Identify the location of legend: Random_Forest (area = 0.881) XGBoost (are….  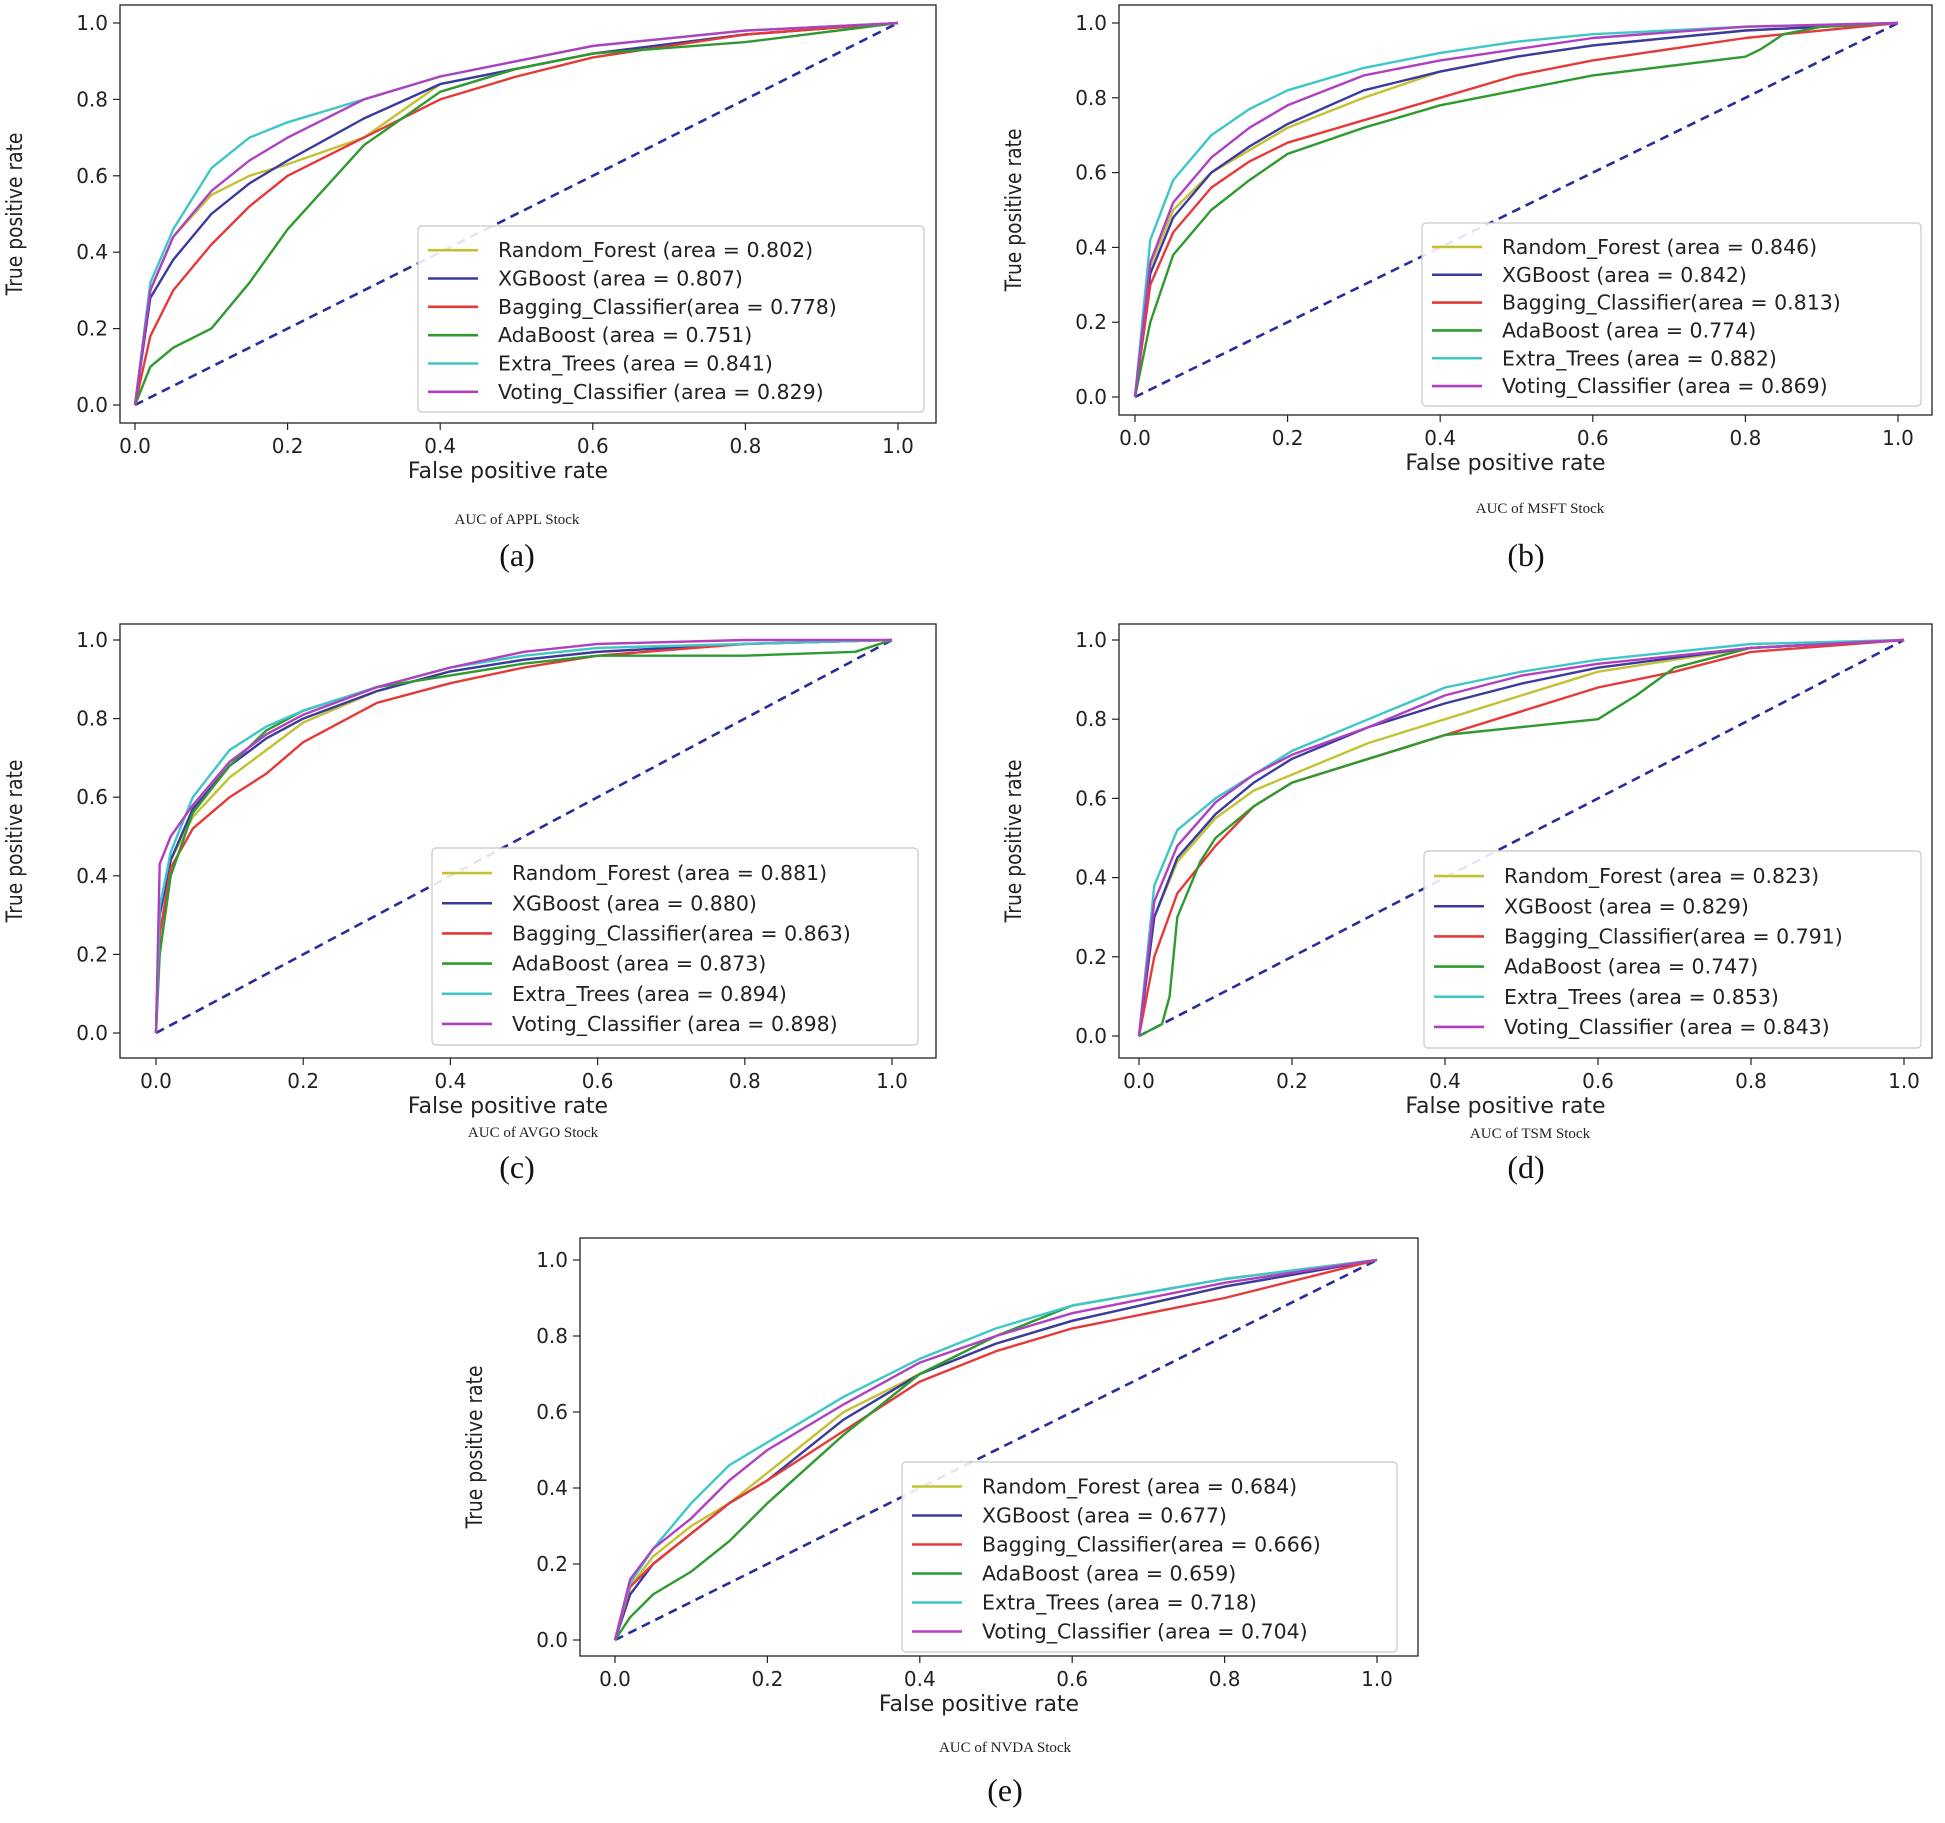
(675, 946).